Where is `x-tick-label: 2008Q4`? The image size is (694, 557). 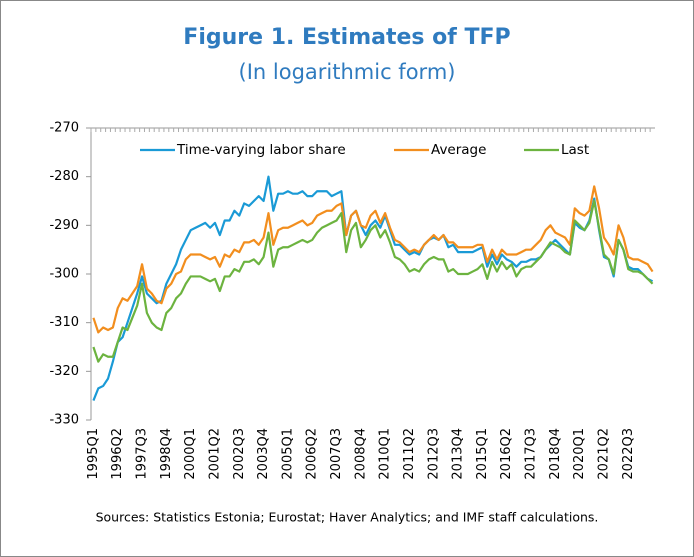 x-tick-label: 2008Q4 is located at coordinates (360, 454).